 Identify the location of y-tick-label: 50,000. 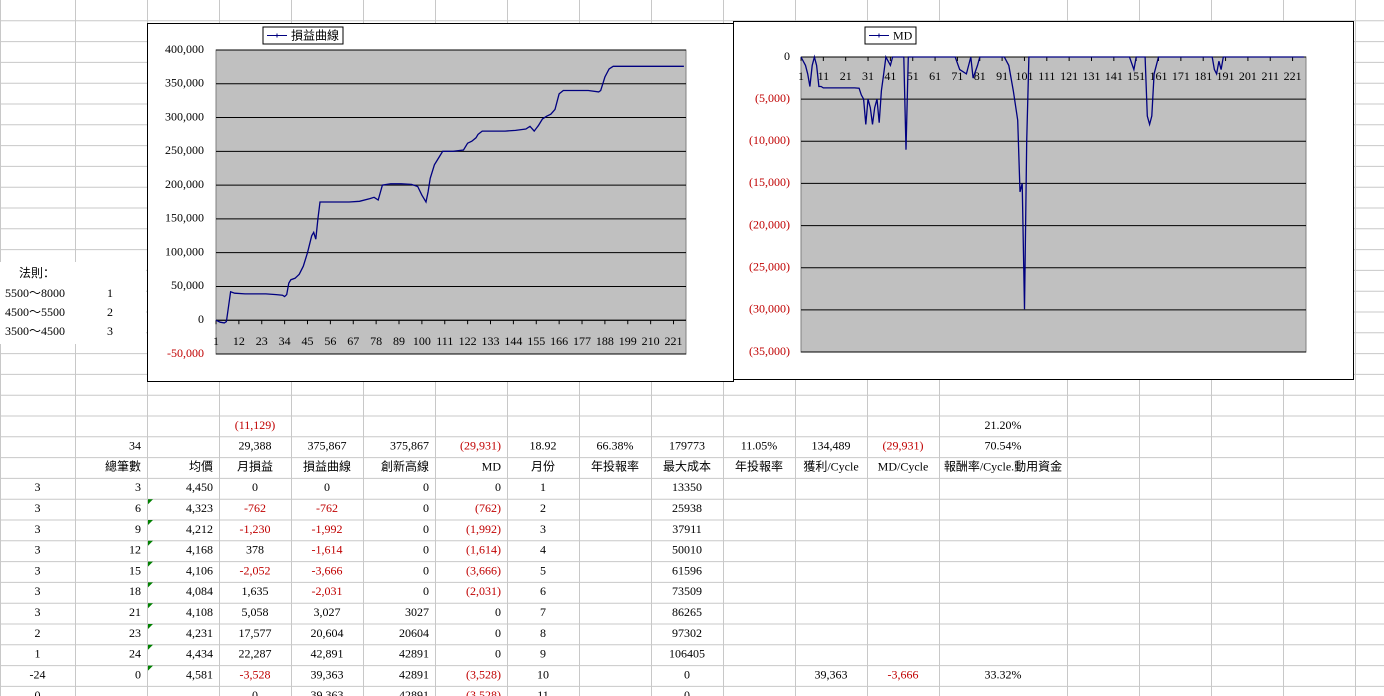
(187, 285).